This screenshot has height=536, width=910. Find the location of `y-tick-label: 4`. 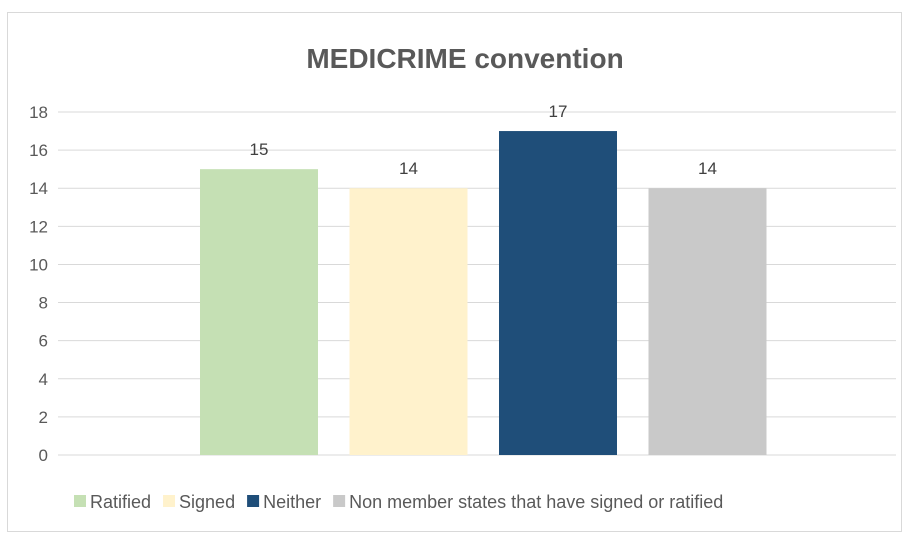

y-tick-label: 4 is located at coordinates (43, 379).